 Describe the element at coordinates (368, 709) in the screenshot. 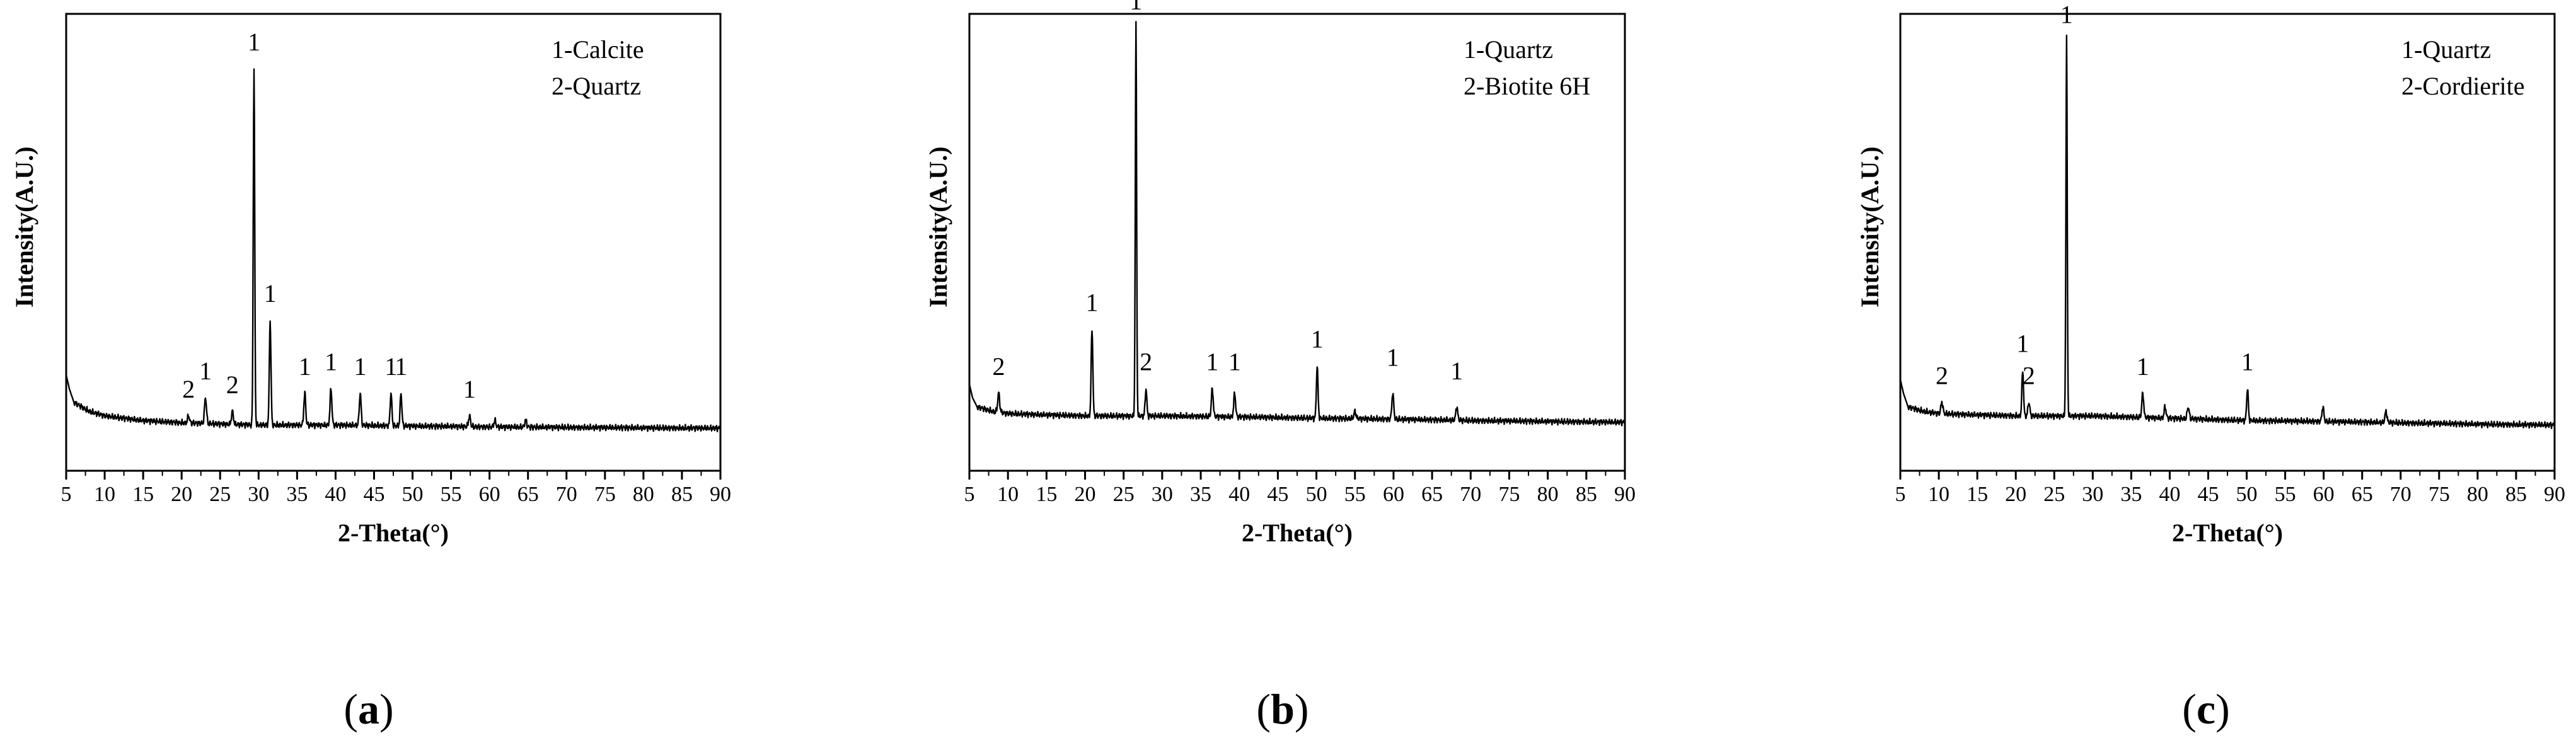

I see `panel-label: (a)` at that location.